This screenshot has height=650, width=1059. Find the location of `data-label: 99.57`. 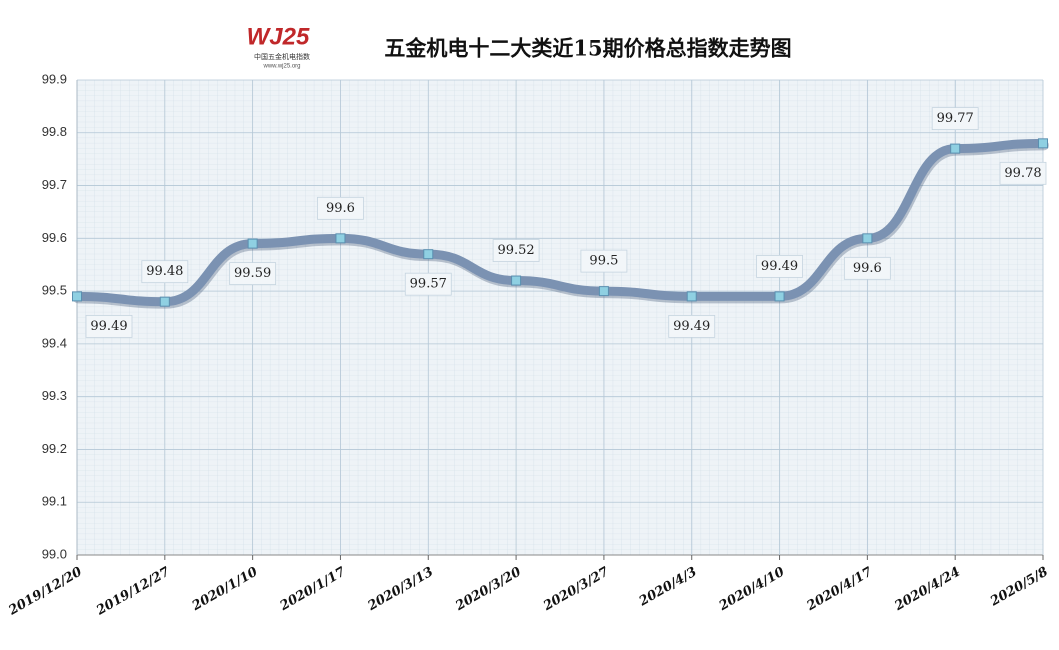

data-label: 99.57 is located at coordinates (428, 284).